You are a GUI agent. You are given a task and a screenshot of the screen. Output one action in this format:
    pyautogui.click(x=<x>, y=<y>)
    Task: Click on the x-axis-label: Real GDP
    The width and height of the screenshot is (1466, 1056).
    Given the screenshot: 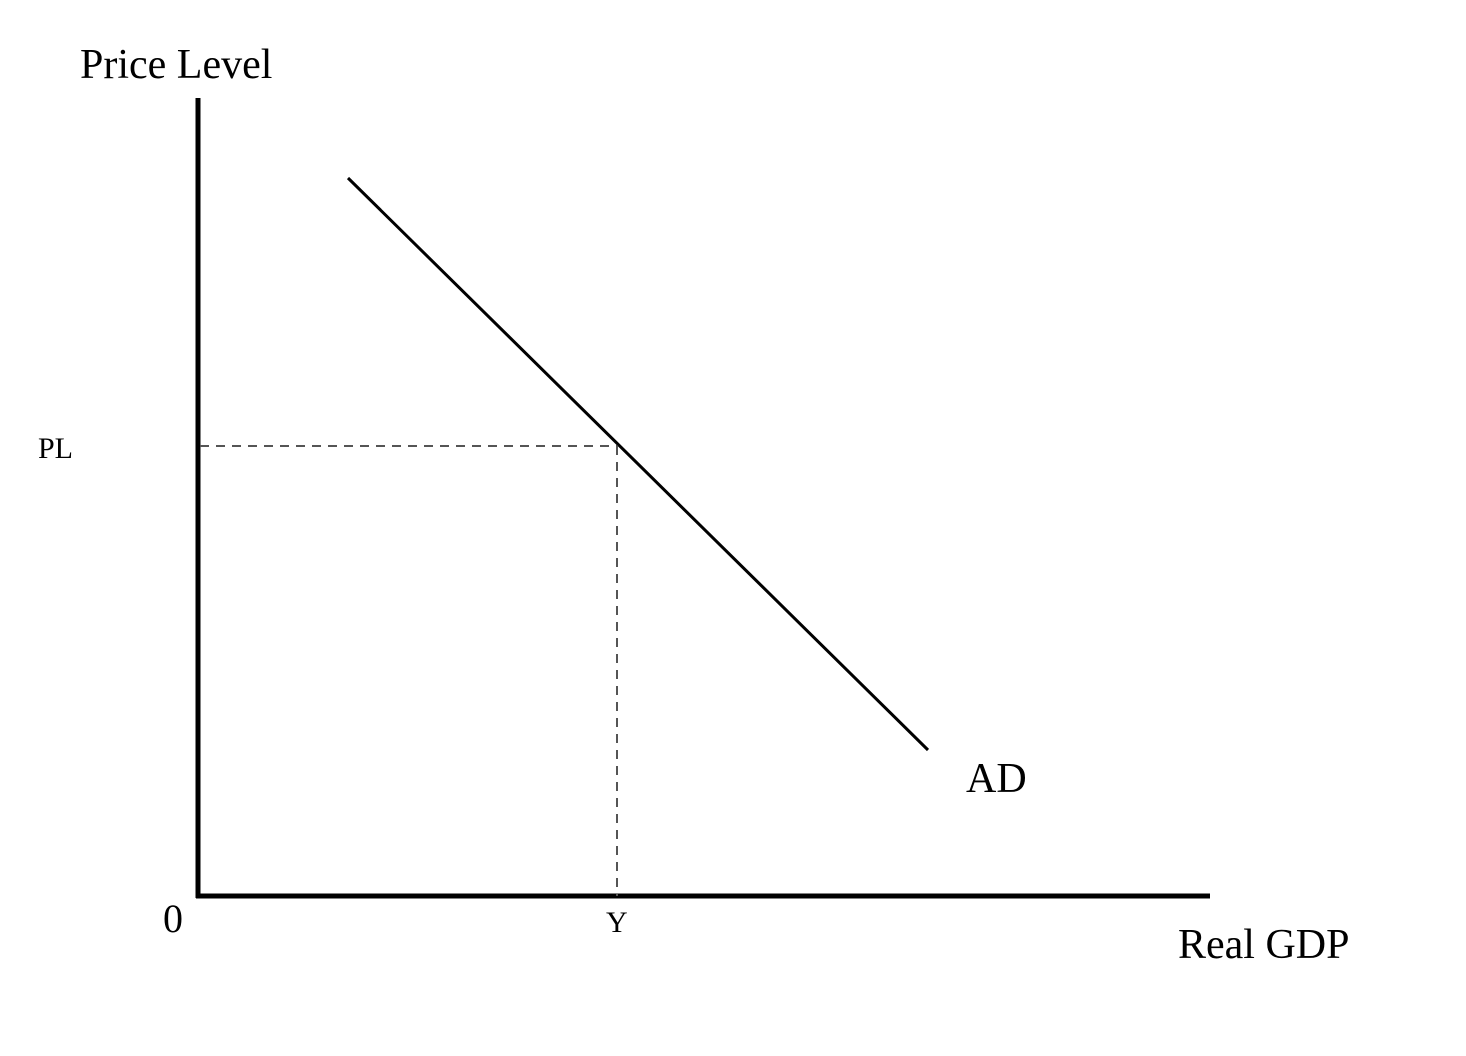 What is the action you would take?
    pyautogui.click(x=1264, y=945)
    